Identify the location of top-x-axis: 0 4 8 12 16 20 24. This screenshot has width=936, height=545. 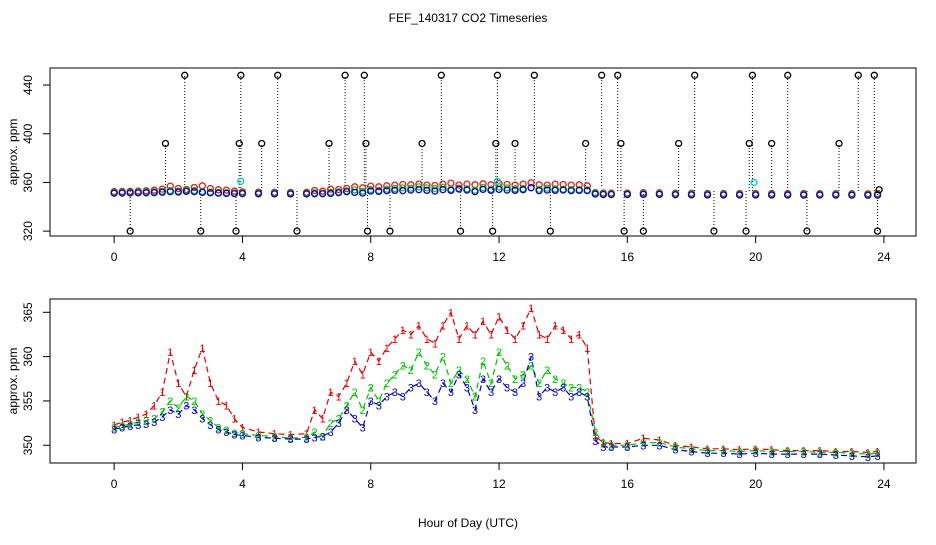
(501, 249).